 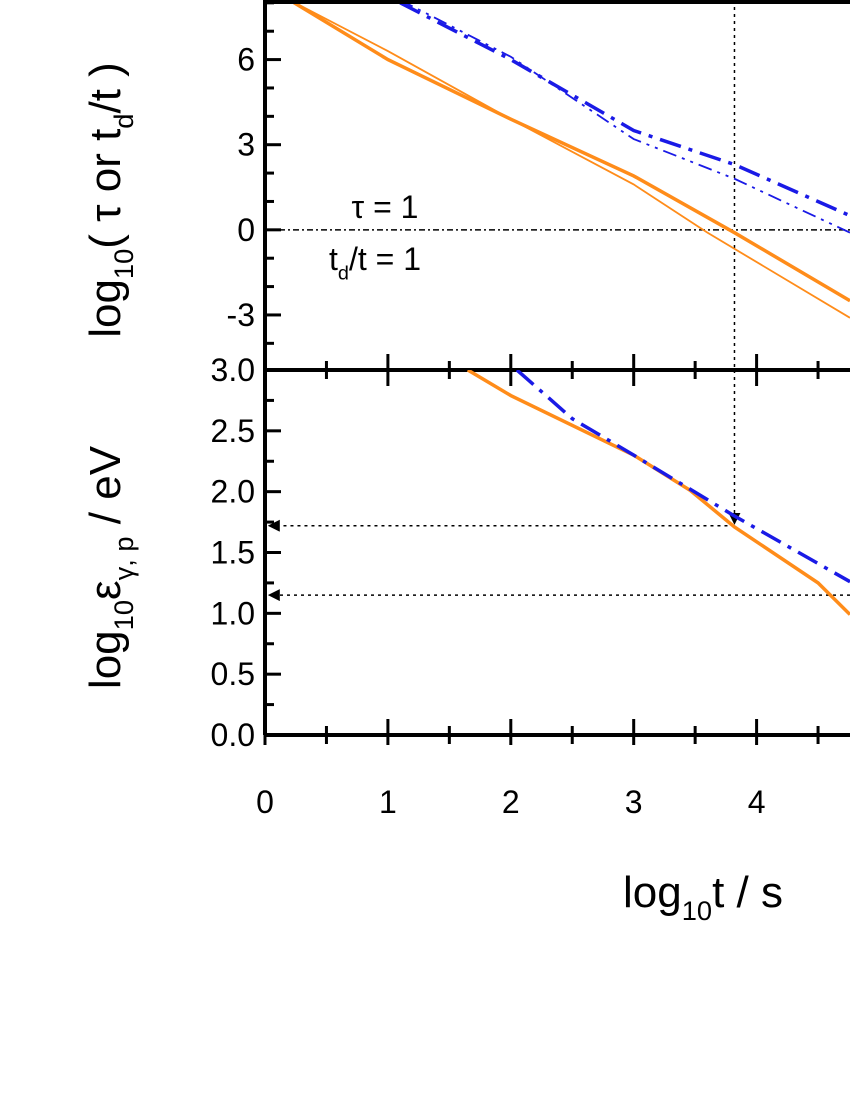 What do you see at coordinates (385, 207) in the screenshot?
I see `annotation: τ = 1` at bounding box center [385, 207].